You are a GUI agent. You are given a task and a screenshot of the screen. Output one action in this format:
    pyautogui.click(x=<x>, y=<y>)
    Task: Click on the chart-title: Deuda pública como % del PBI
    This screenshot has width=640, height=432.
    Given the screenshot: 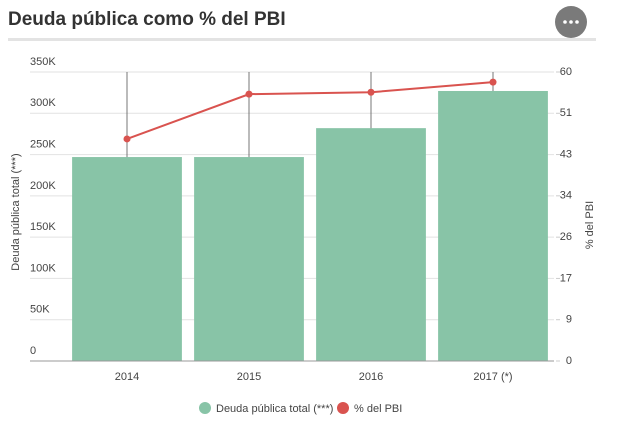 What is the action you would take?
    pyautogui.click(x=147, y=19)
    